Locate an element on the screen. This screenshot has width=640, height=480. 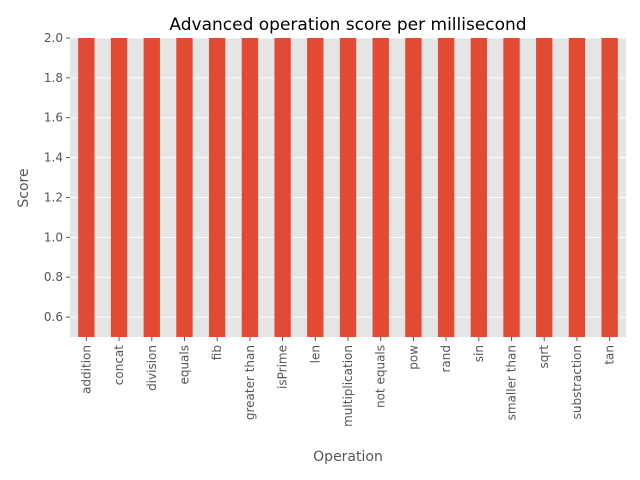
x-tick-label: isPrime is located at coordinates (283, 367).